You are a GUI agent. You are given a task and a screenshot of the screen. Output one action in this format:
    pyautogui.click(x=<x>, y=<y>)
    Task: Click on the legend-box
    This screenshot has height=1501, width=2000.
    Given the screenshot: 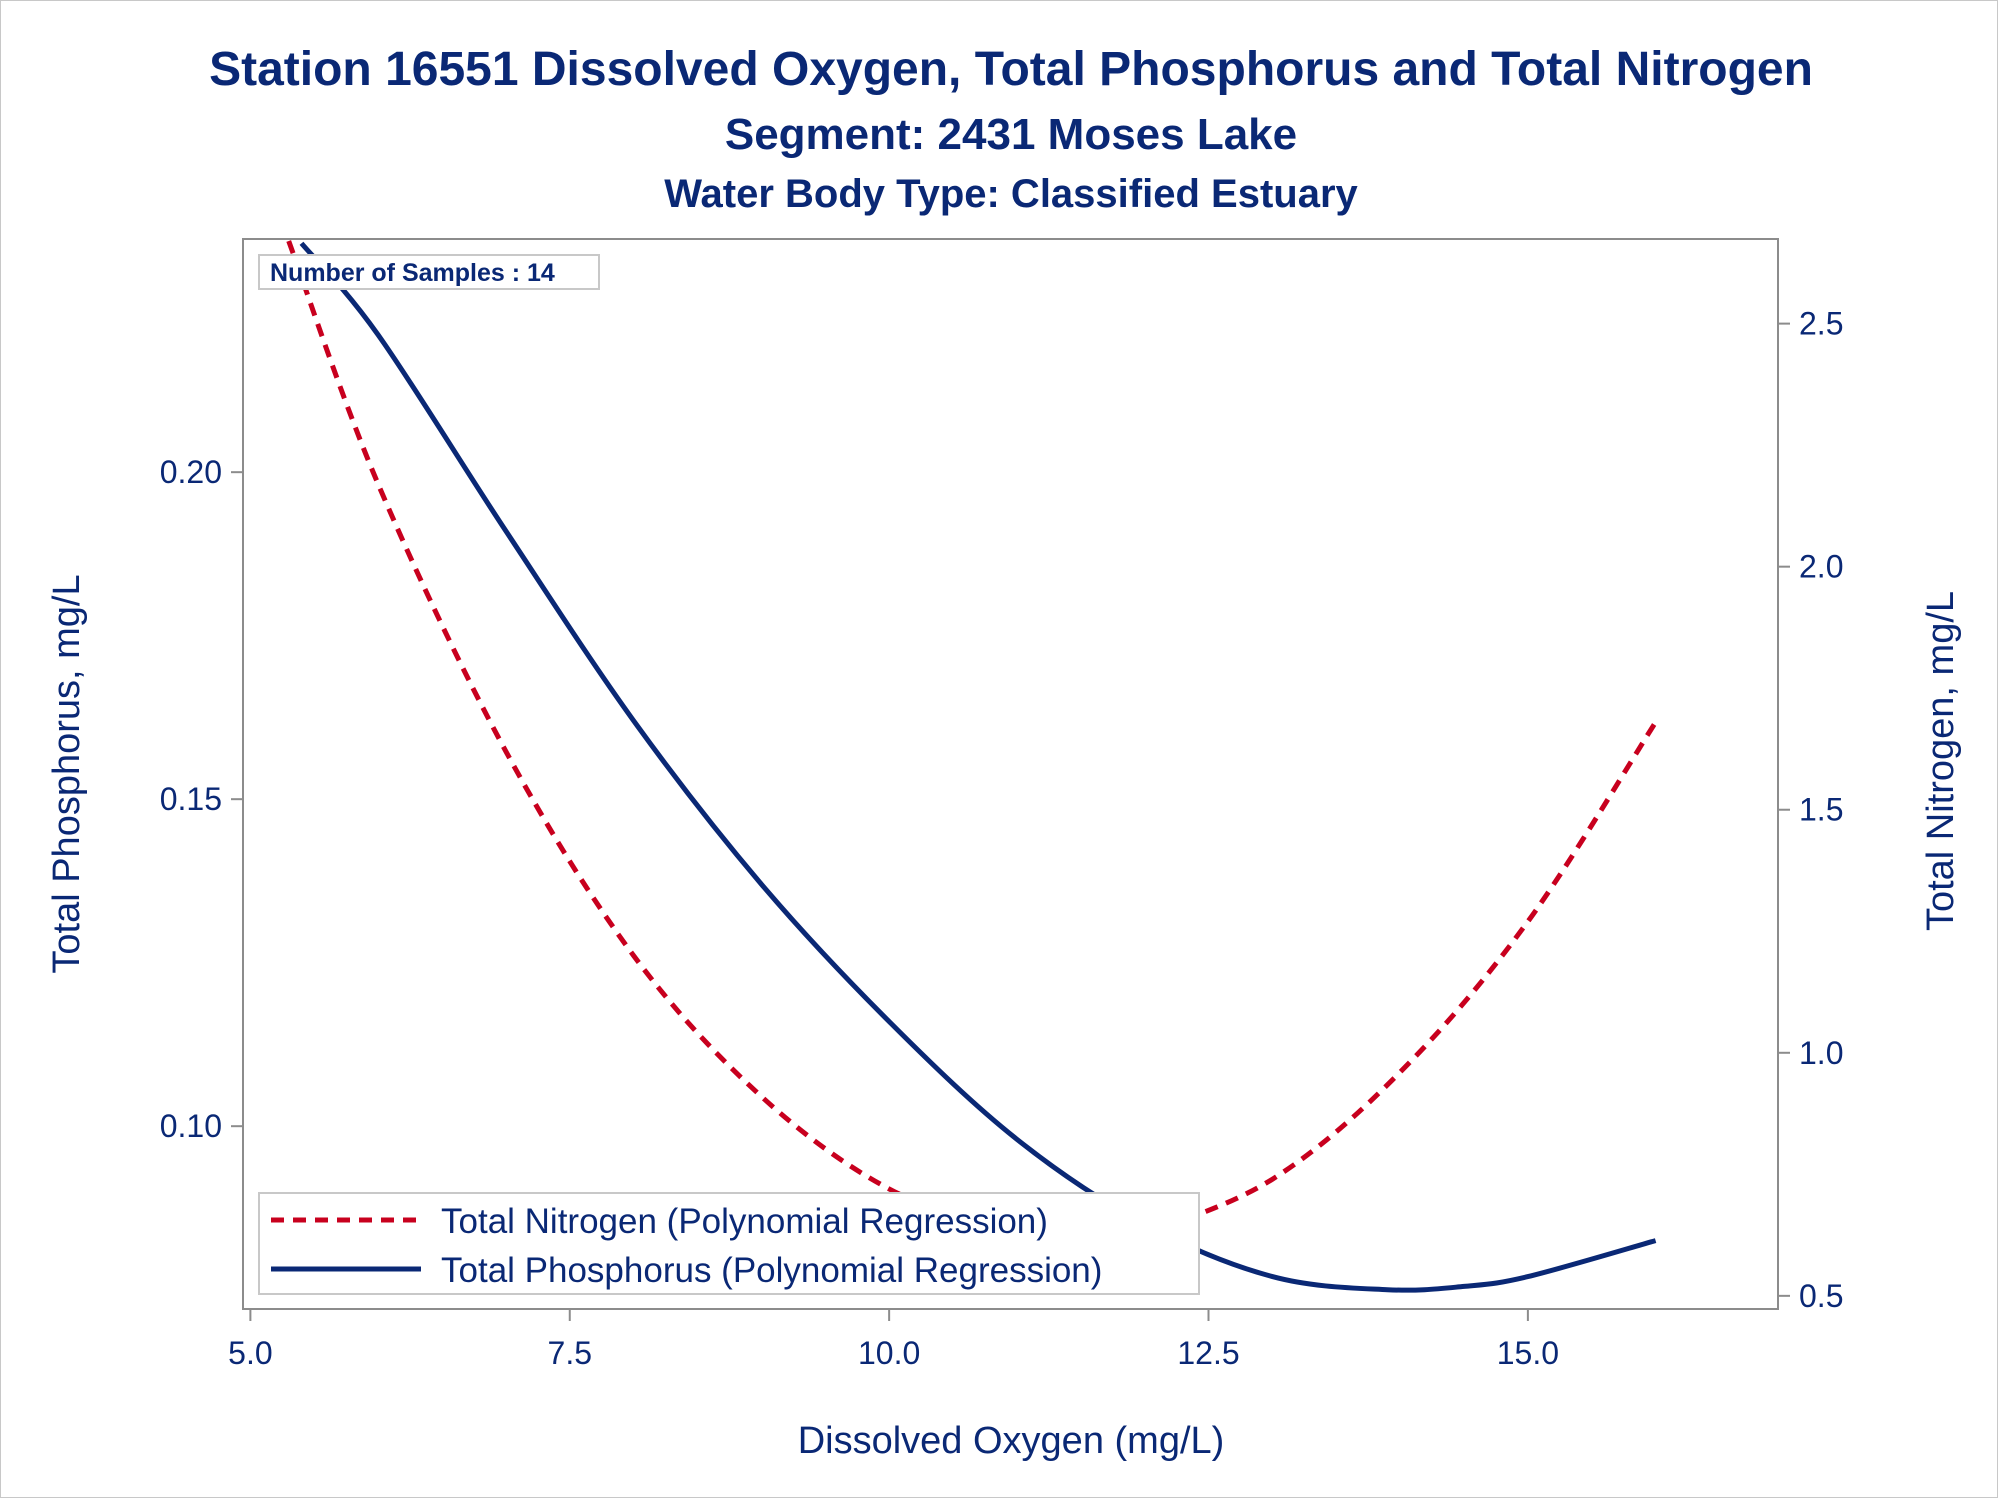 What is the action you would take?
    pyautogui.click(x=729, y=1243)
    